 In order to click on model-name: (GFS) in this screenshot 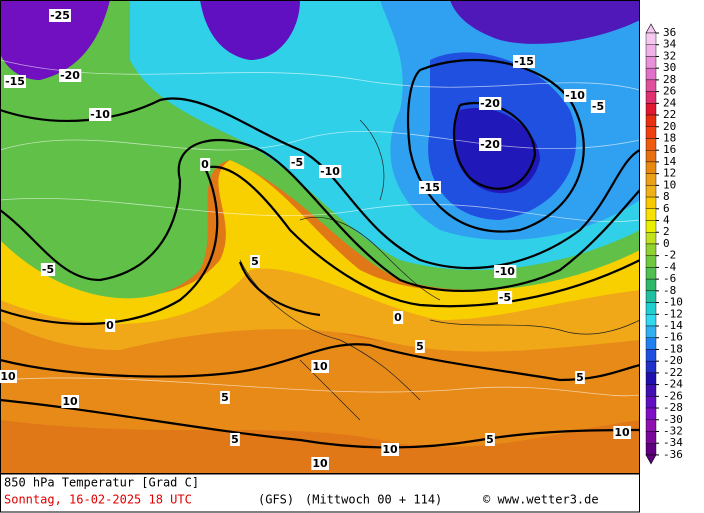, I will do `click(276, 500)`.